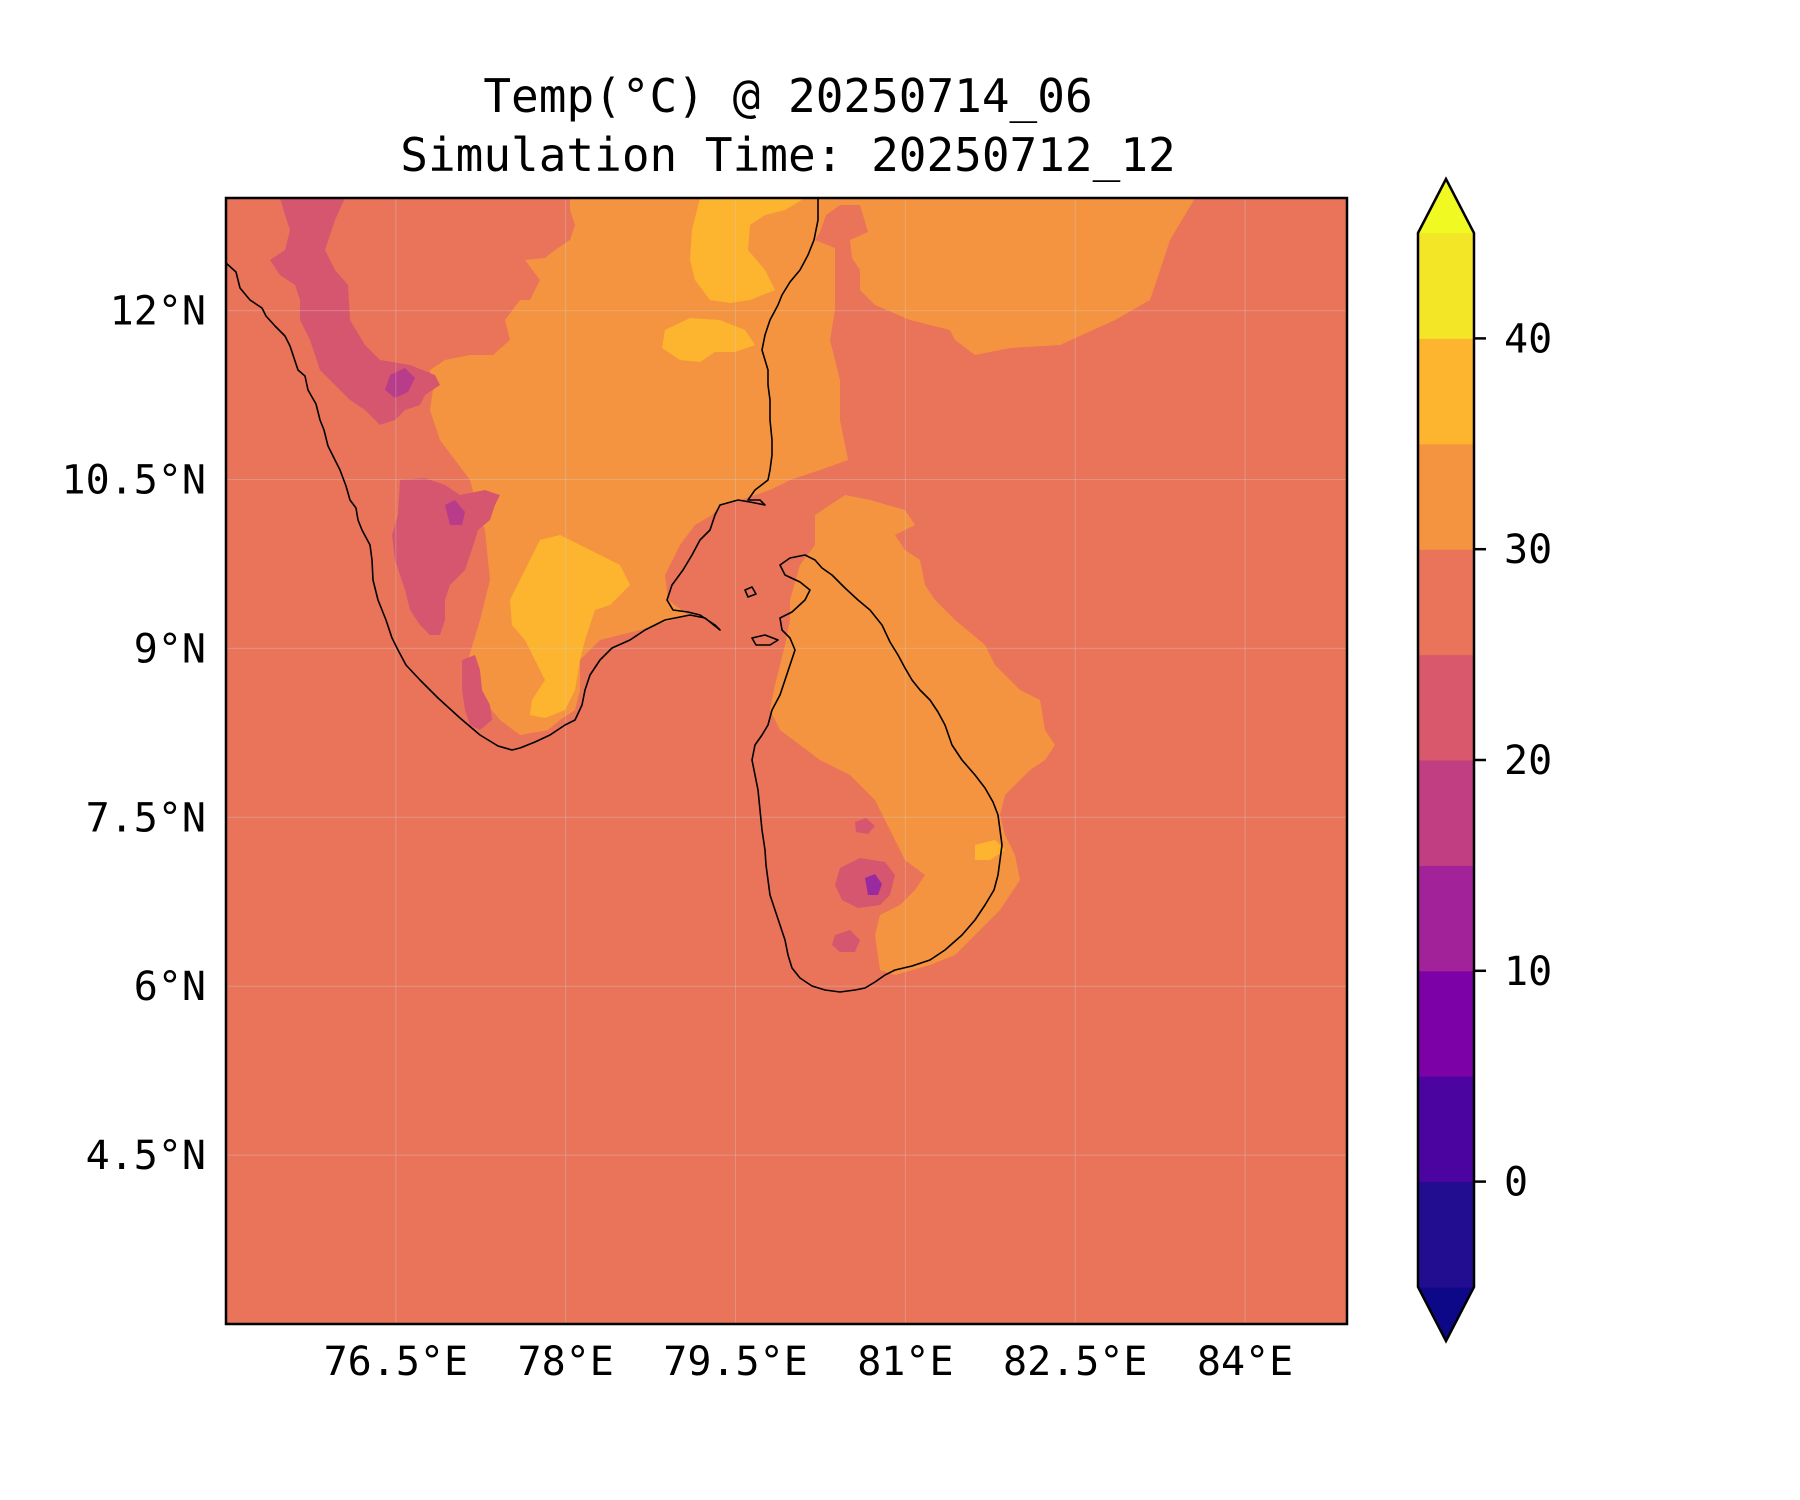 The image size is (1800, 1500). Describe the element at coordinates (1446, 1314) in the screenshot. I see `colorbar-under-extension` at that location.